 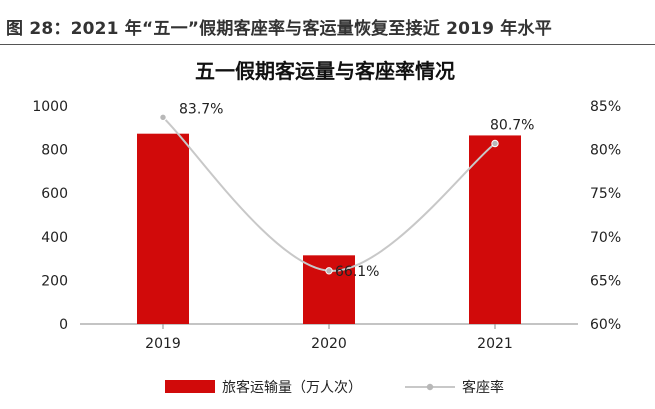 I want to click on x-tick-label: 2021, so click(x=495, y=344).